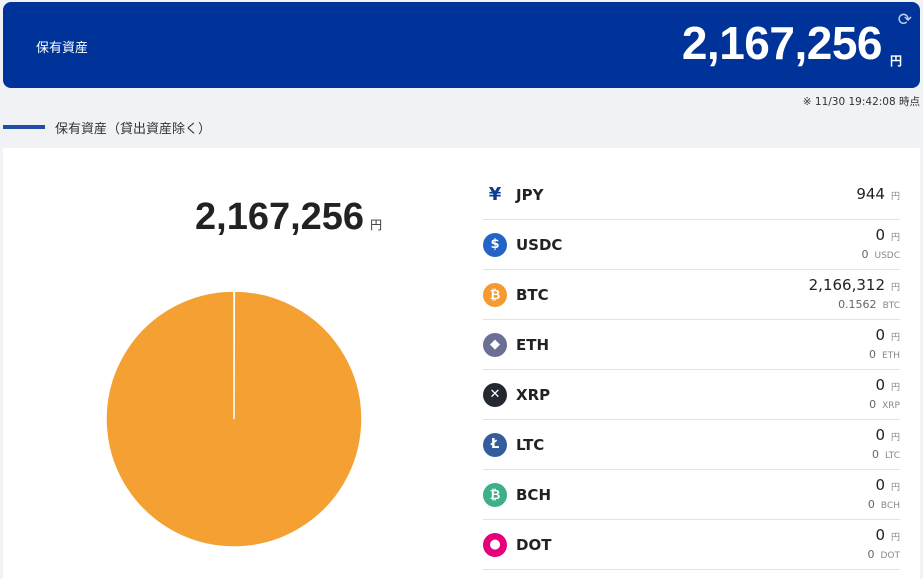 The image size is (923, 578). Describe the element at coordinates (533, 495) in the screenshot. I see `asset-symbol: BCH` at that location.